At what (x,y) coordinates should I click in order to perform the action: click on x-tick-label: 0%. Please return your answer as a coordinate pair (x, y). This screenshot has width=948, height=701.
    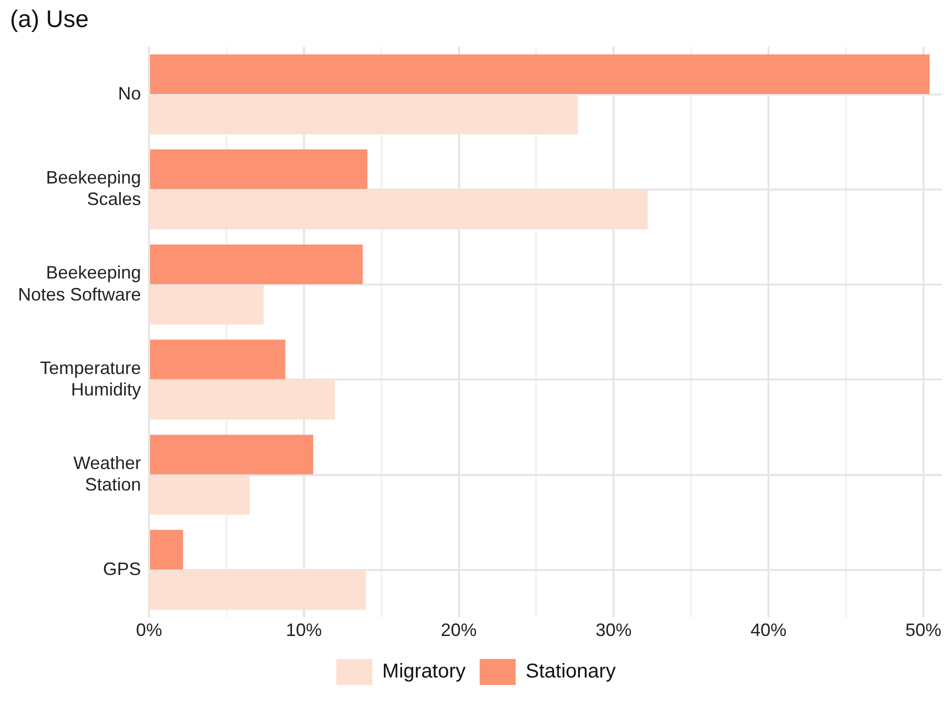
    Looking at the image, I should click on (149, 630).